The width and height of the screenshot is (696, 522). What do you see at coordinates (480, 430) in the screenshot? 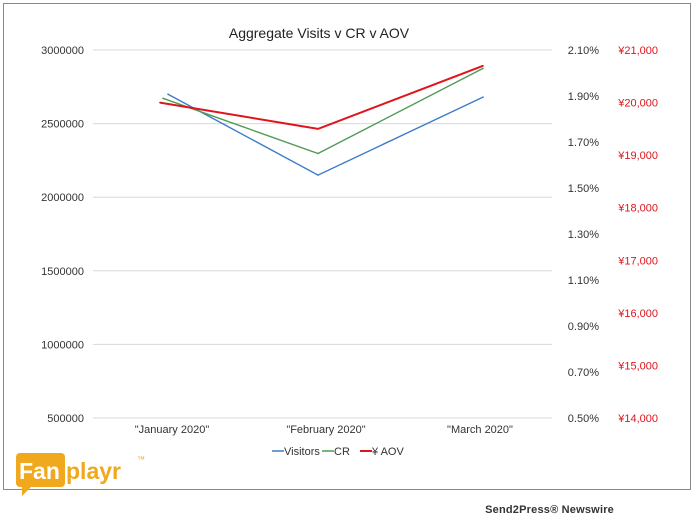
I see `category-label: "March 2020"` at bounding box center [480, 430].